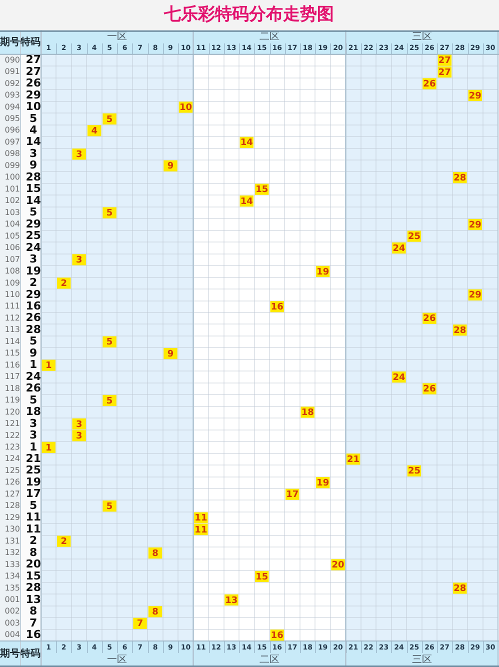 This screenshot has width=499, height=667. I want to click on y-tick-label: 092, so click(12, 83).